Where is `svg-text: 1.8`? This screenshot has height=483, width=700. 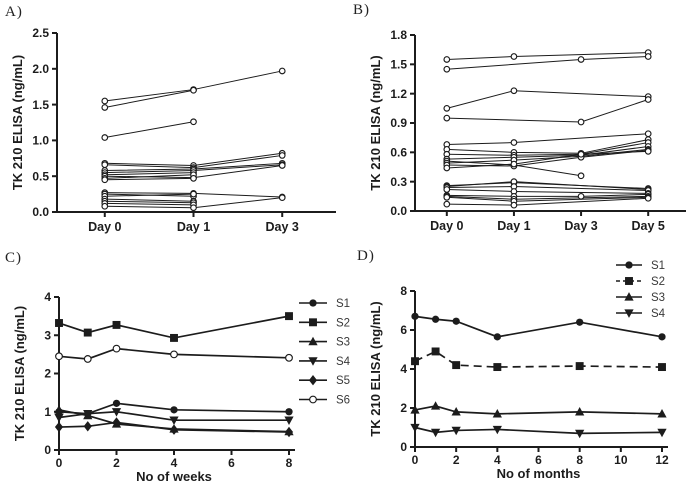
svg-text: 1.8 is located at coordinates (398, 35).